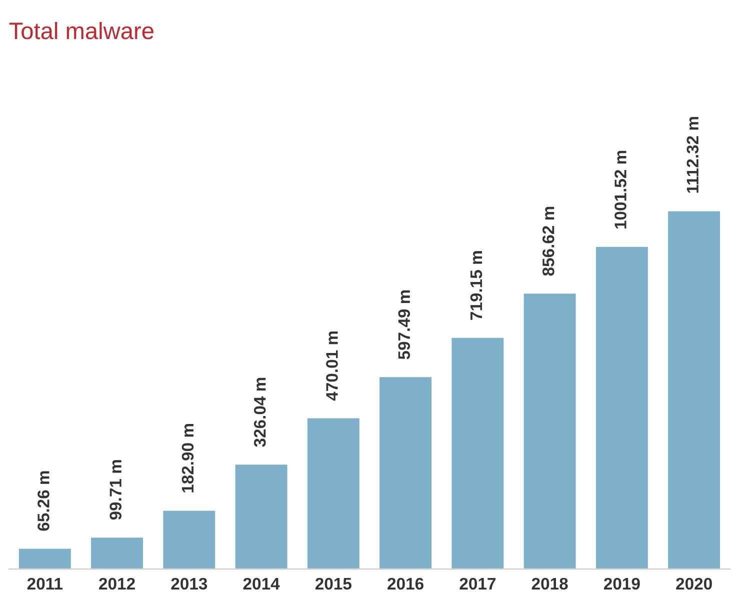 The height and width of the screenshot is (599, 736). What do you see at coordinates (45, 584) in the screenshot?
I see `x-tick-label: 2011` at bounding box center [45, 584].